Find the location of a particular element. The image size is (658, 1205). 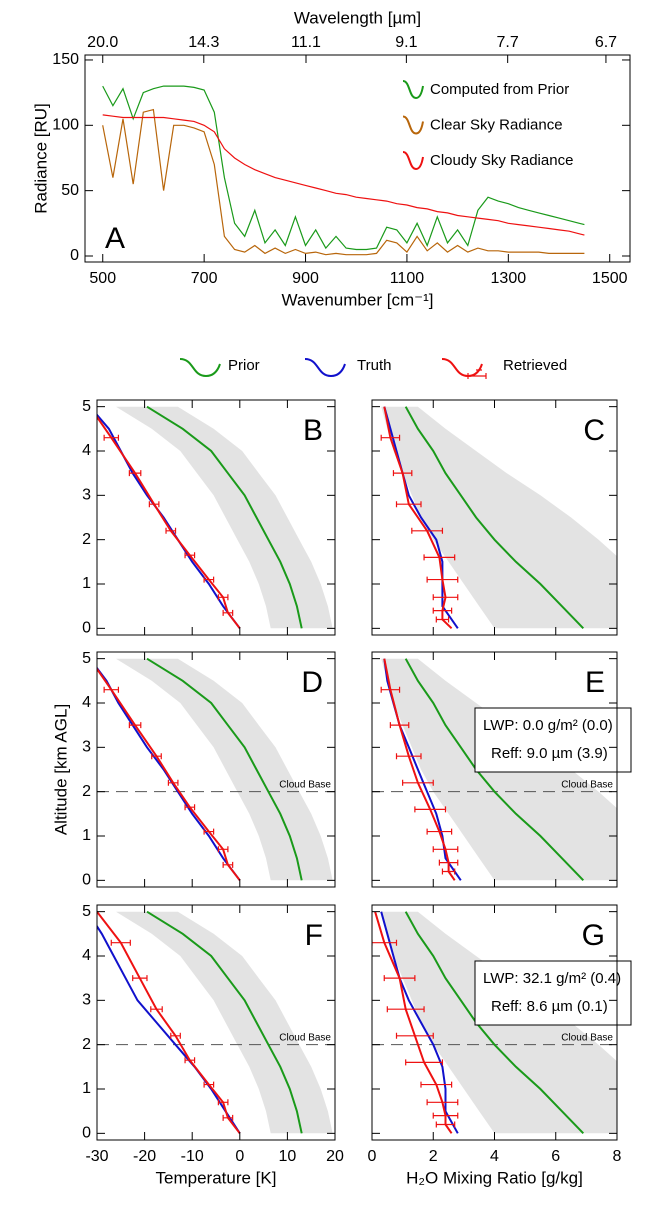

x-tick-label: 10 is located at coordinates (288, 1156).